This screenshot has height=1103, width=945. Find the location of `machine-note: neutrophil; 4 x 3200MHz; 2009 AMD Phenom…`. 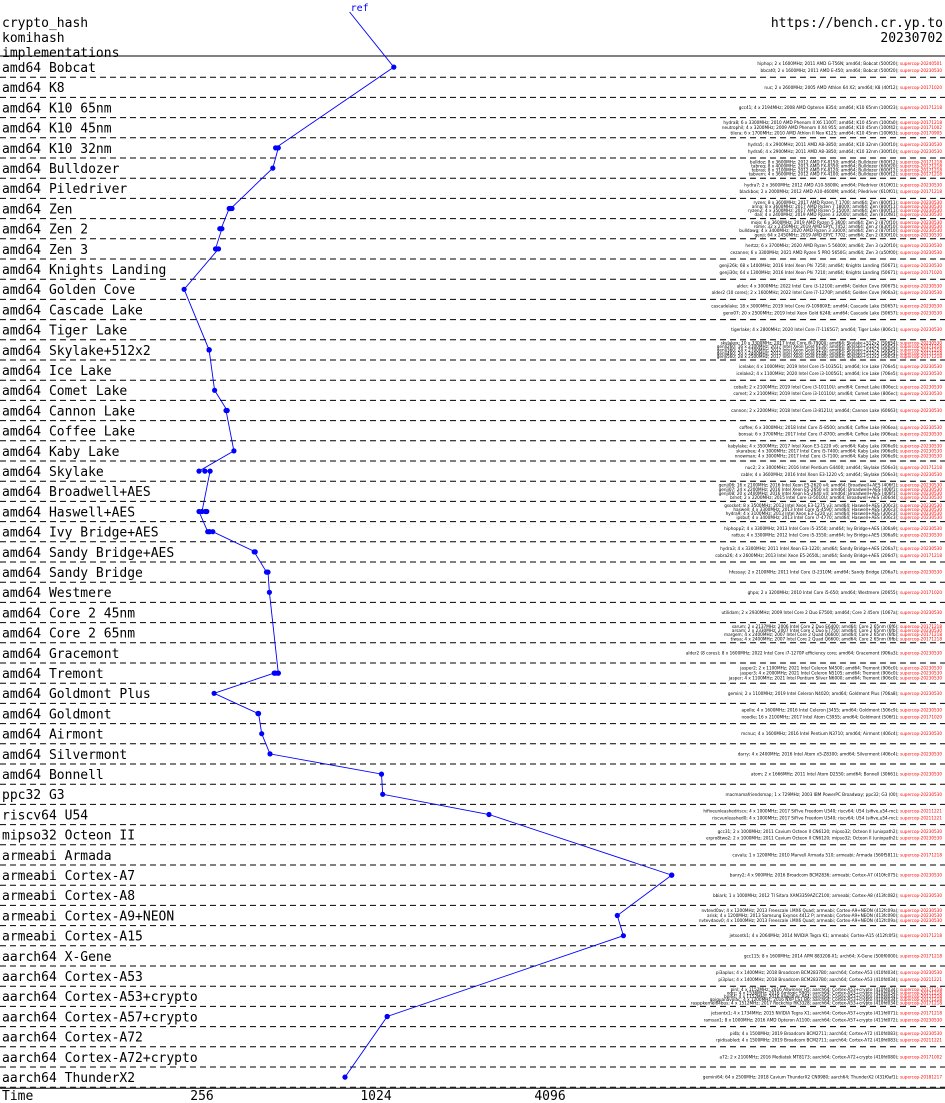

machine-note: neutrophil; 4 x 3200MHz; 2009 AMD Phenom… is located at coordinates (832, 127).